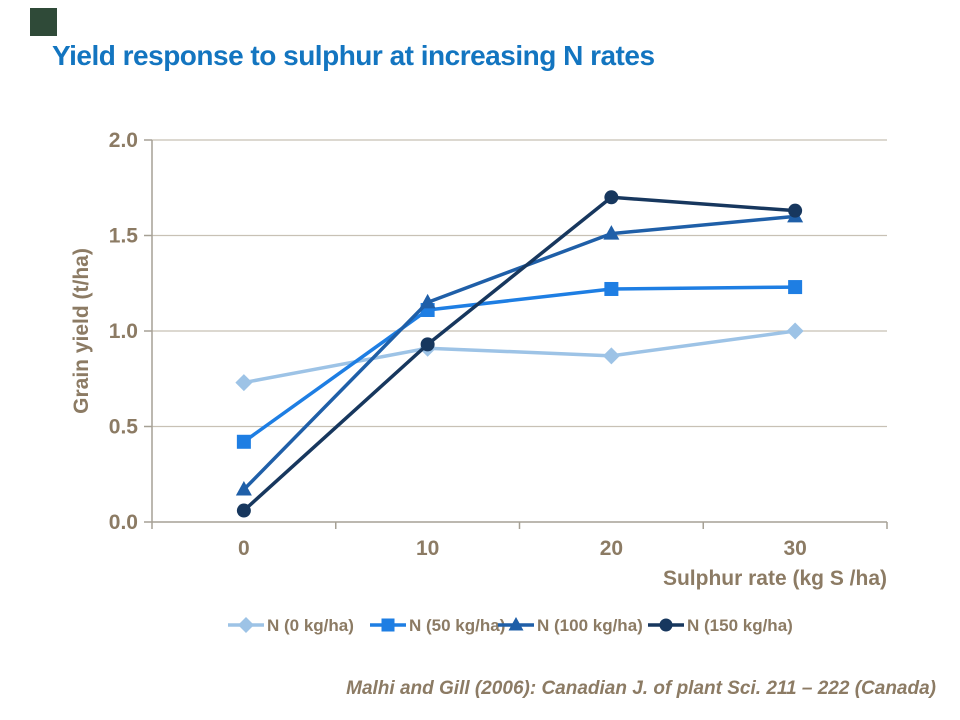 This screenshot has height=720, width=960. I want to click on legend-label-N (150 kg/ha): N (150 kg/ha), so click(740, 625).